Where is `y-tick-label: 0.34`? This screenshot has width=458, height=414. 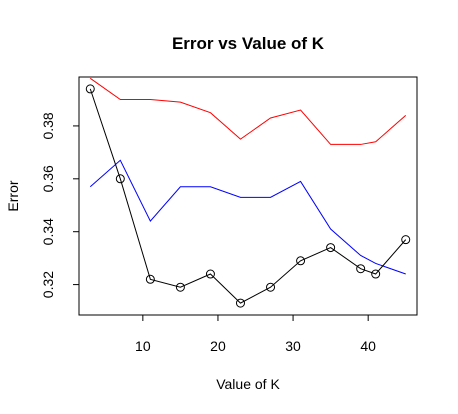 y-tick-label: 0.34 is located at coordinates (48, 231).